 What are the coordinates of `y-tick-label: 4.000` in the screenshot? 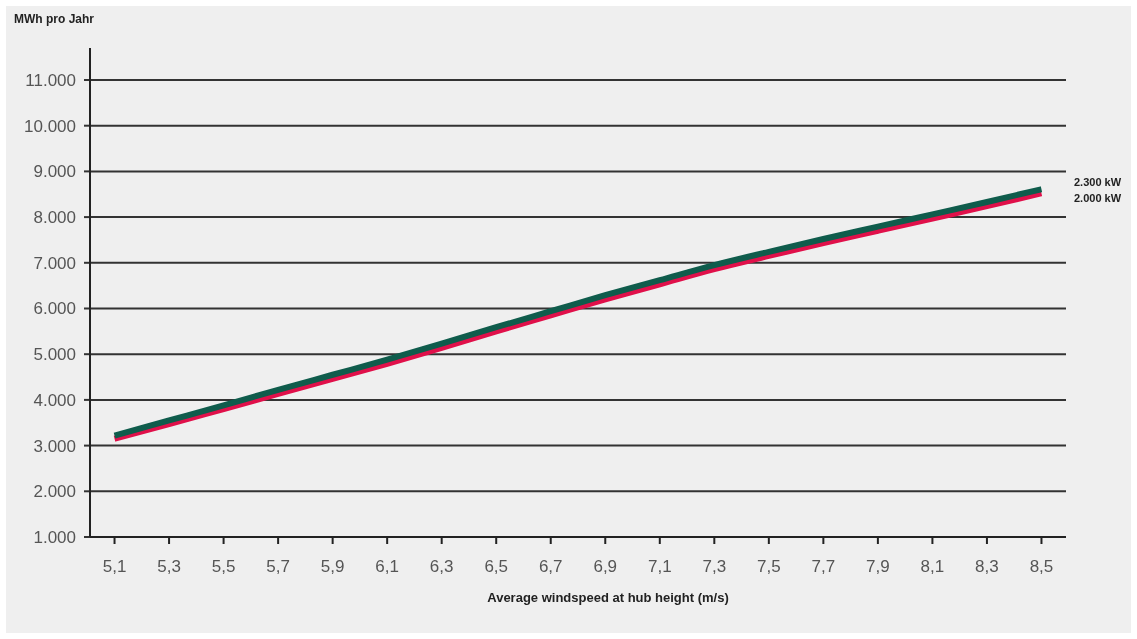 It's located at (54, 400).